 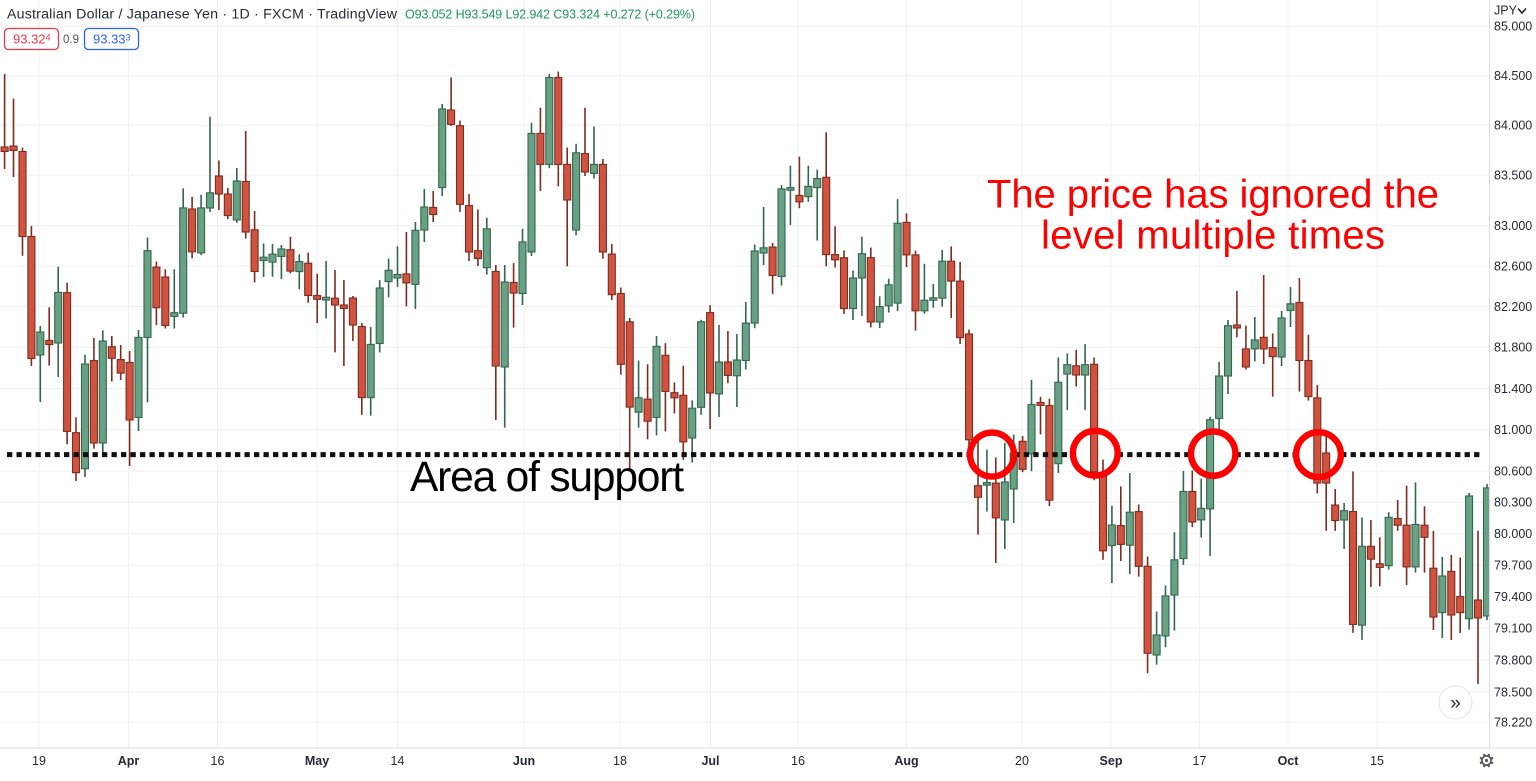 I want to click on svg-text: 82.200, so click(x=1513, y=307).